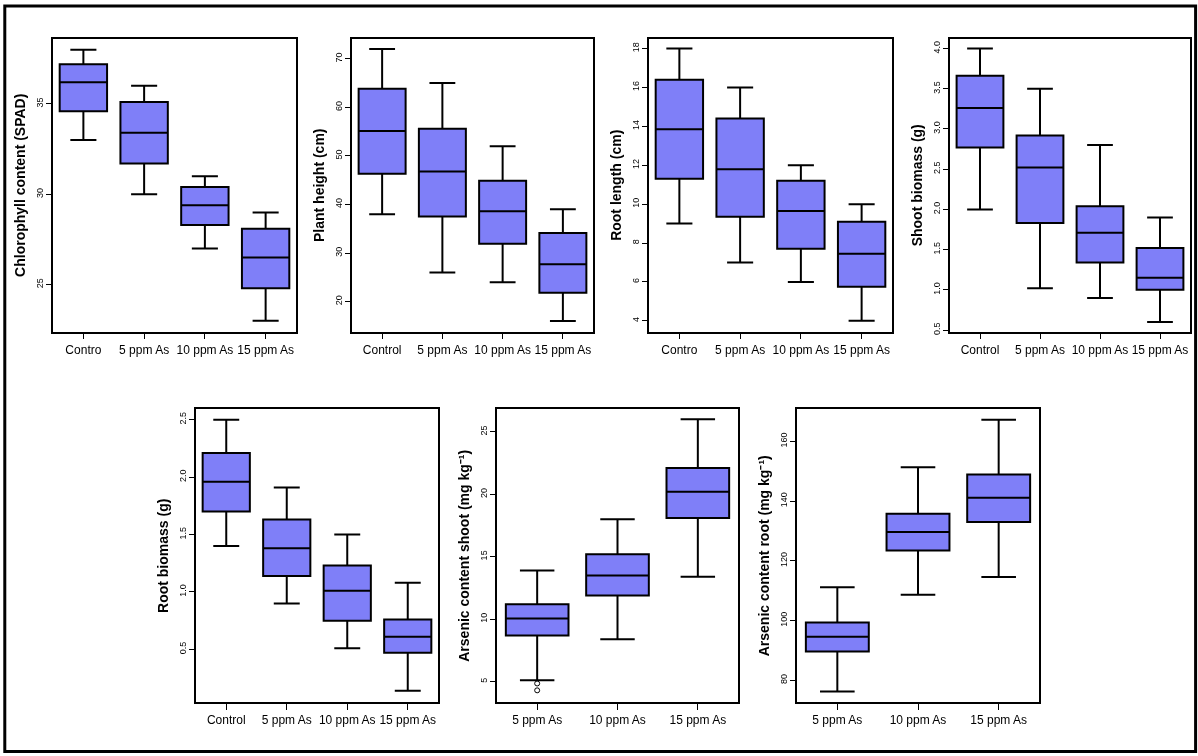  Describe the element at coordinates (783, 440) in the screenshot. I see `y-tick-label: 160` at that location.